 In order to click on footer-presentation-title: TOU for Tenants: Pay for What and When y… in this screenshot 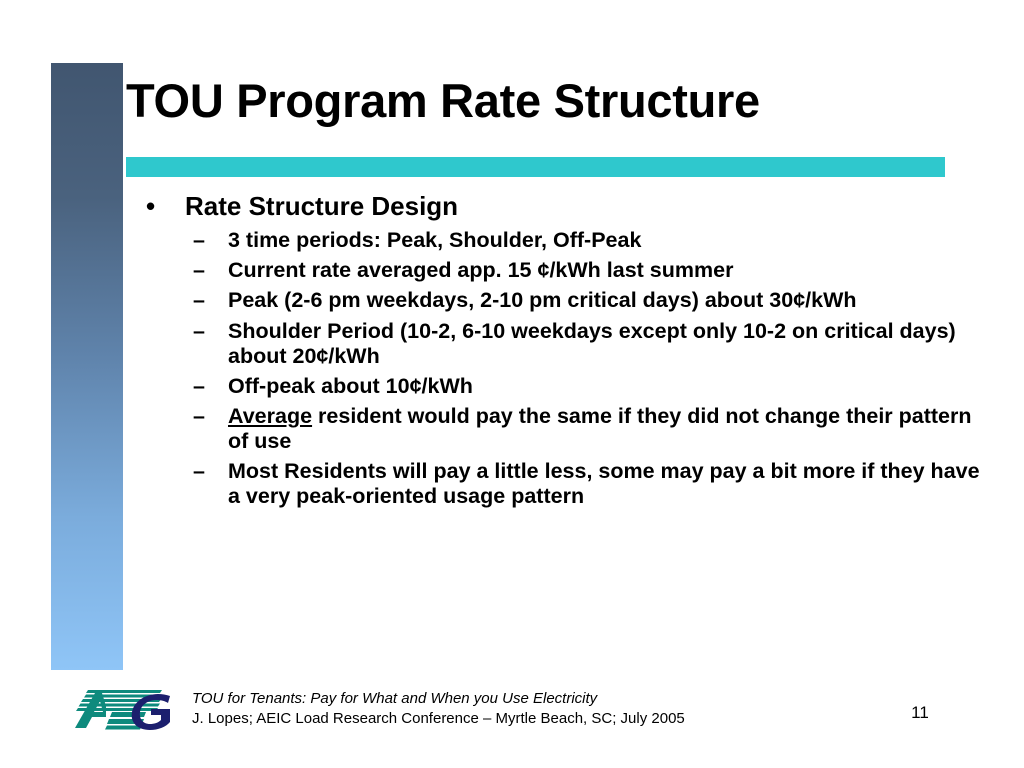, I will do `click(395, 698)`.